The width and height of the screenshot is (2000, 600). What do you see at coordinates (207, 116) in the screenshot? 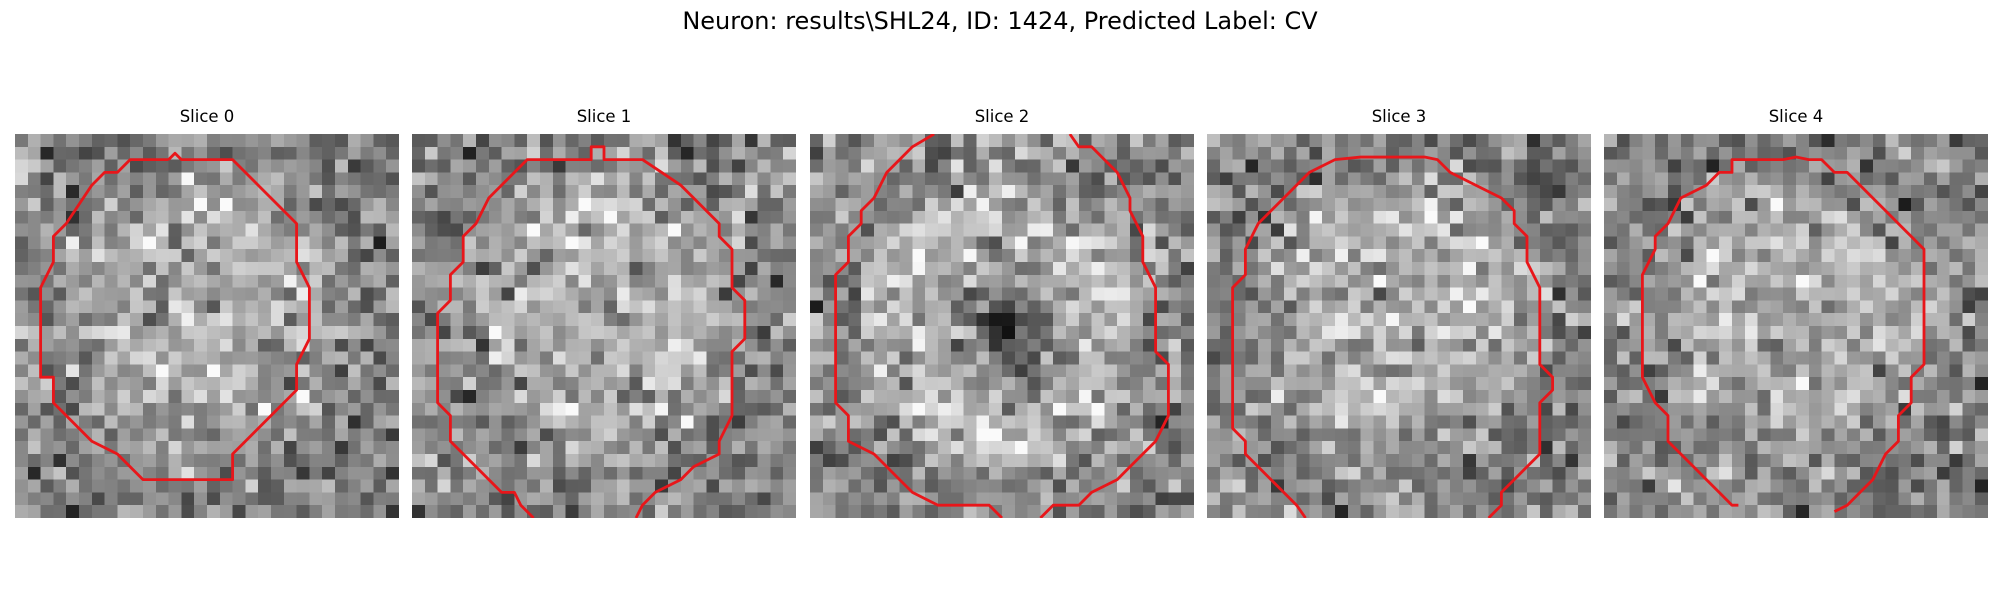
I see `slice-title-0: Slice 0` at bounding box center [207, 116].